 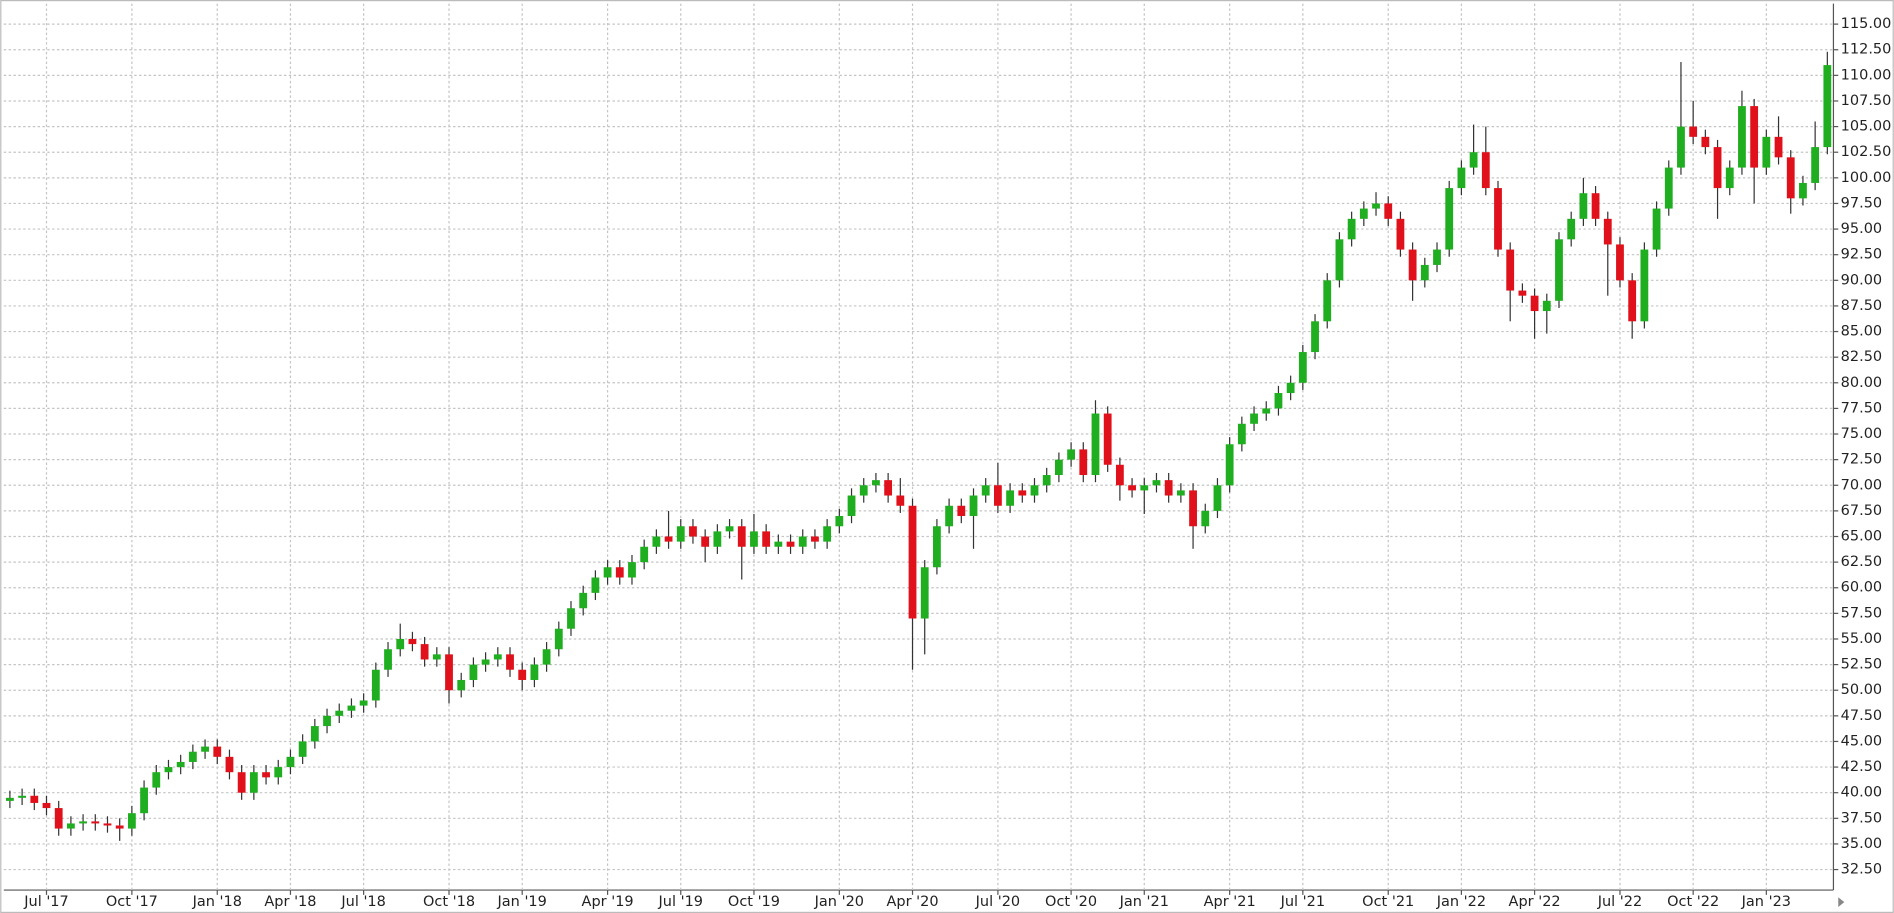 I want to click on x-tick-label: Jul '20, so click(x=998, y=902).